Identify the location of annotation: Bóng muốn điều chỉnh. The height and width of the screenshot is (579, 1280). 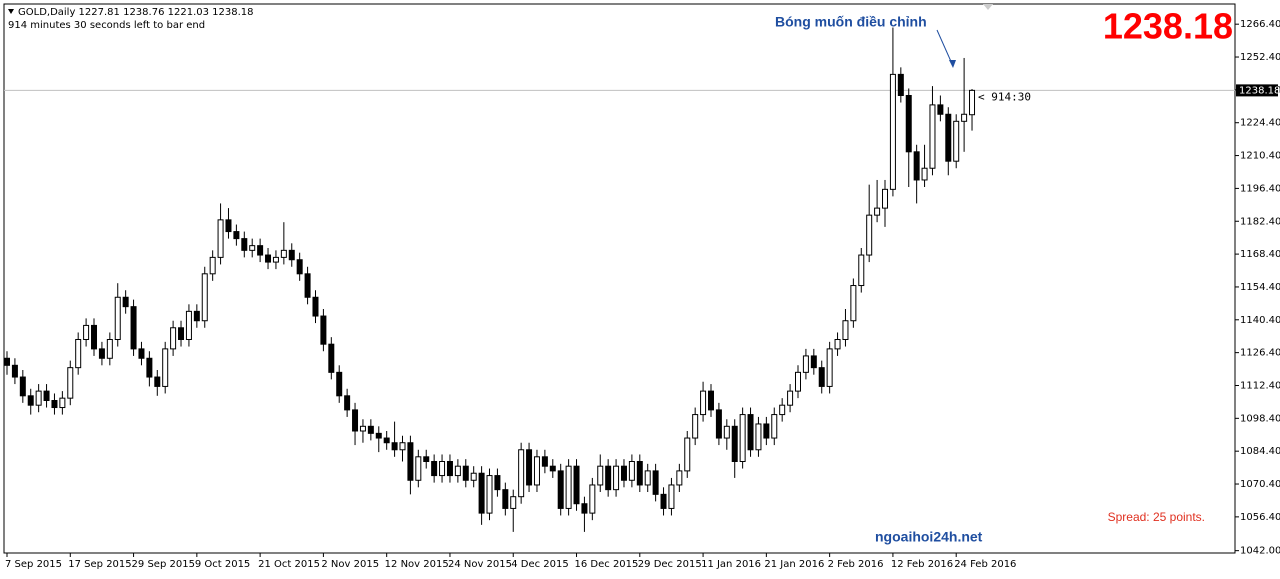
(851, 22).